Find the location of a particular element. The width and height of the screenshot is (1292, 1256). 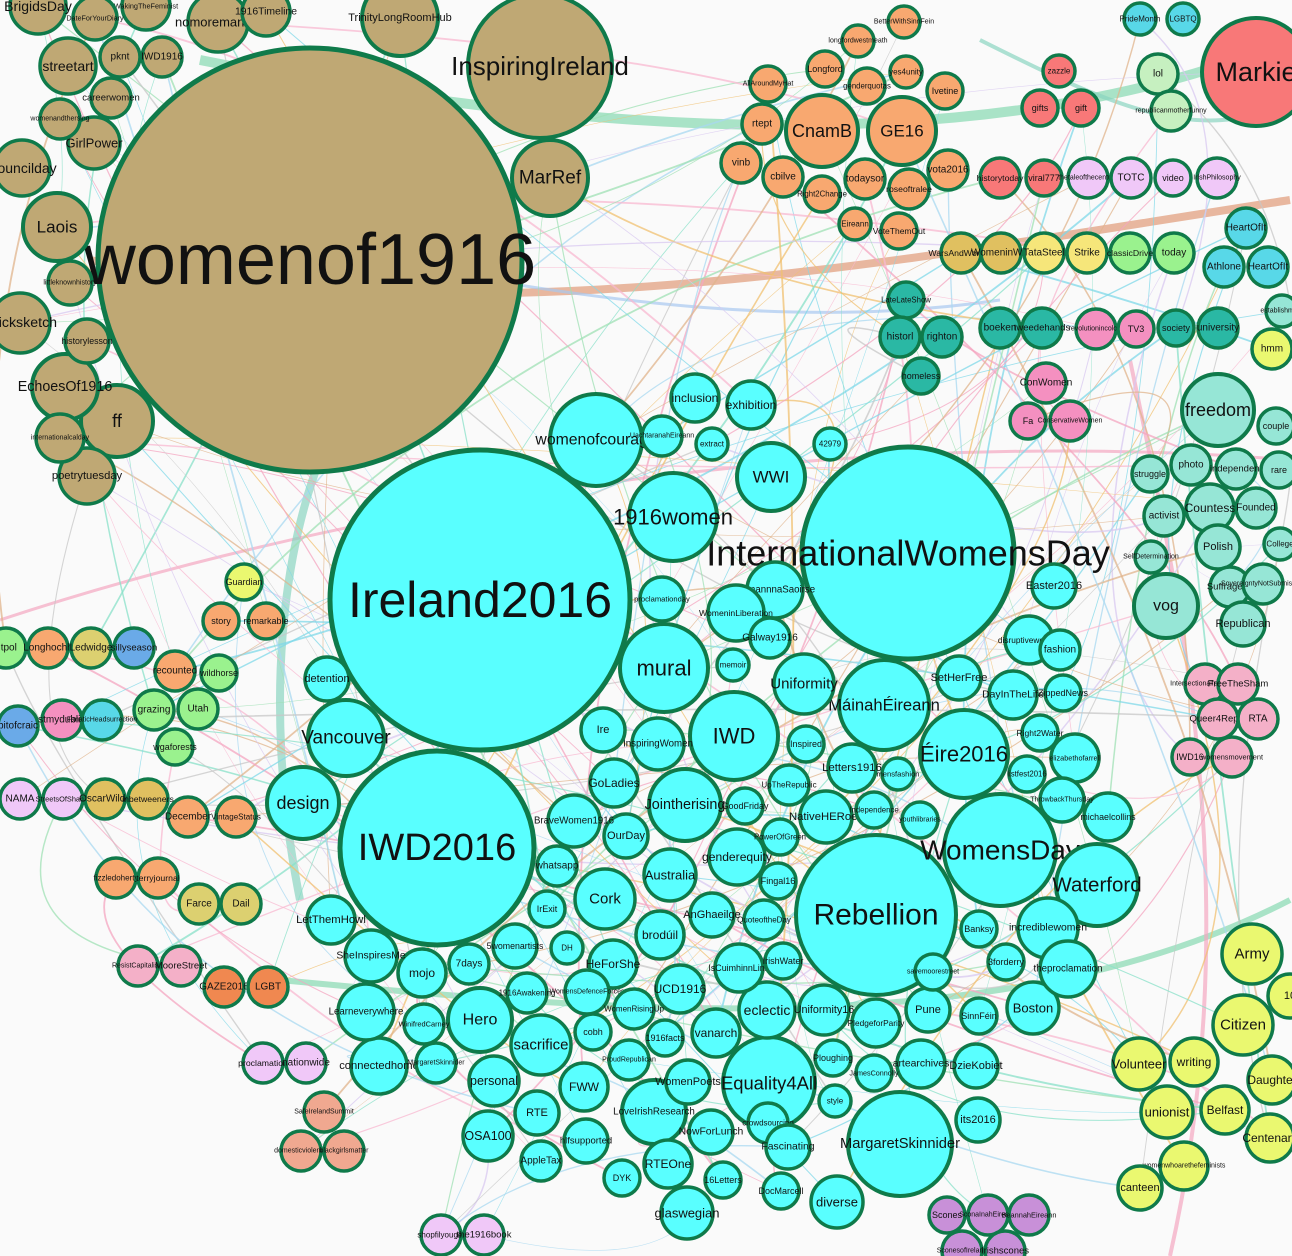

node-polish: Polish is located at coordinates (1218, 547).